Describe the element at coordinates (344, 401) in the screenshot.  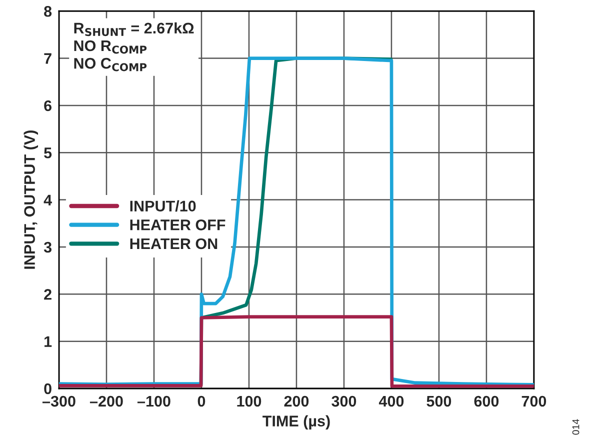
I see `x-tick-label: 300` at that location.